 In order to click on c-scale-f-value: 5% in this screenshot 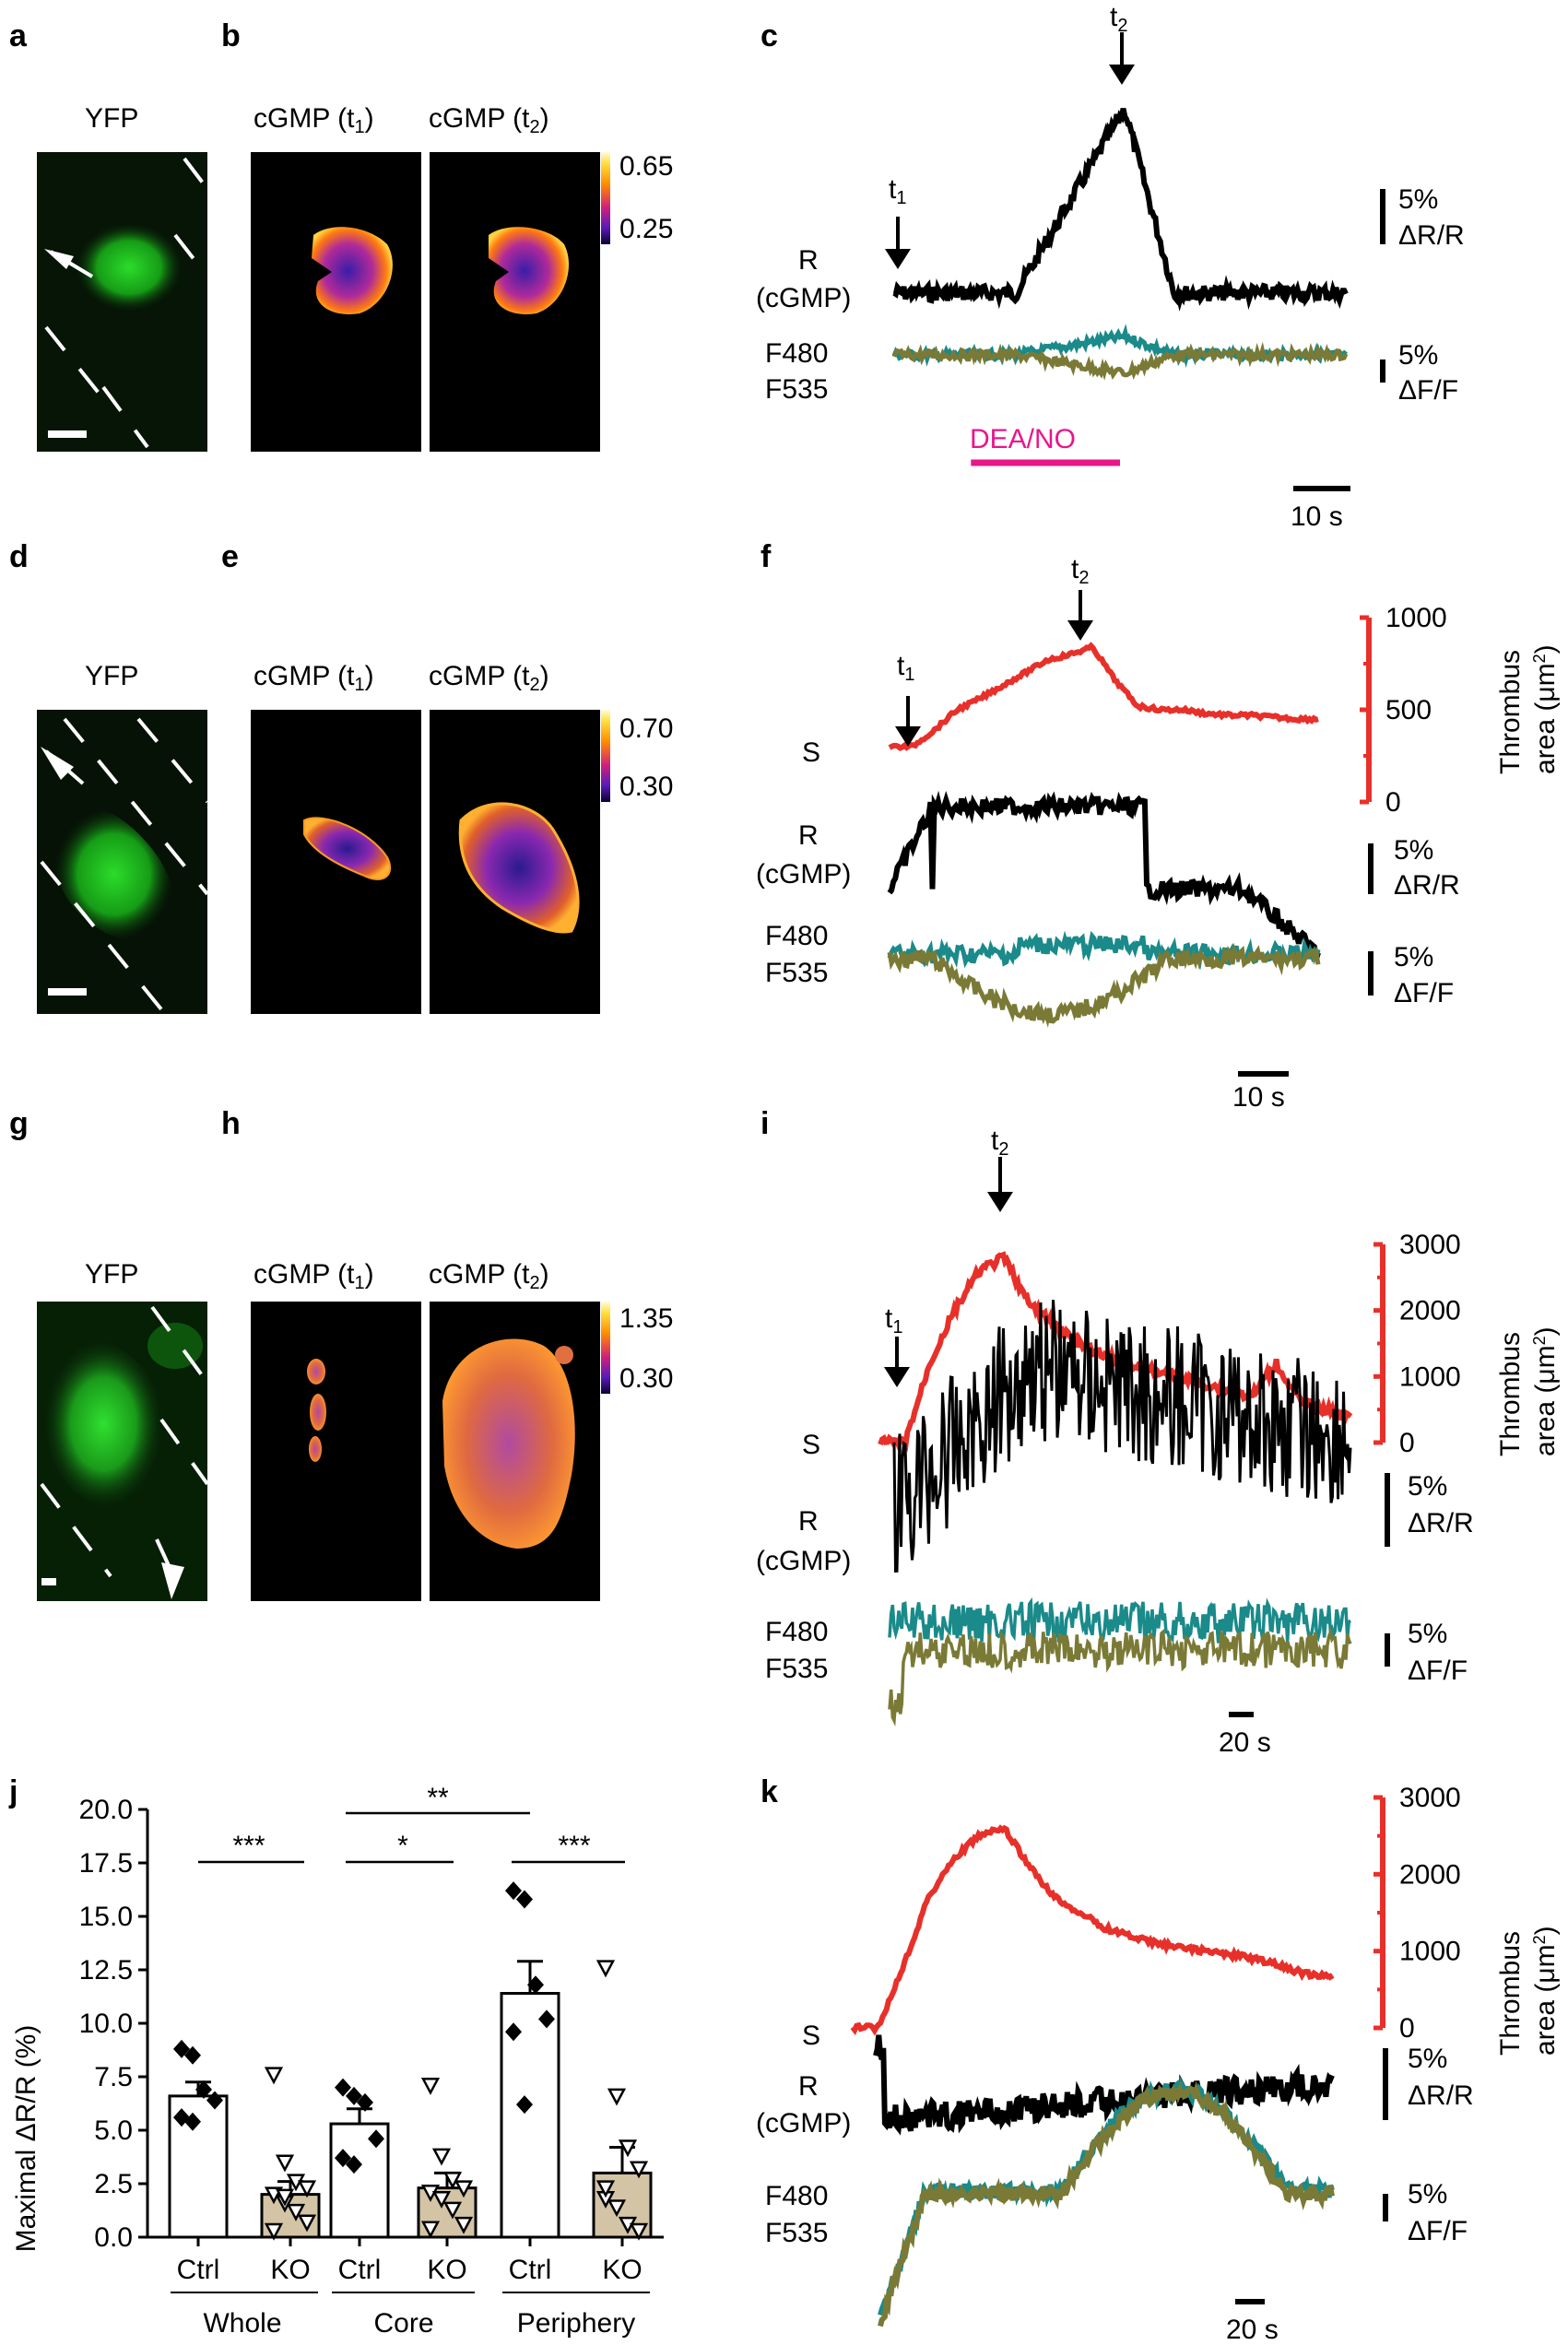, I will do `click(1418, 355)`.